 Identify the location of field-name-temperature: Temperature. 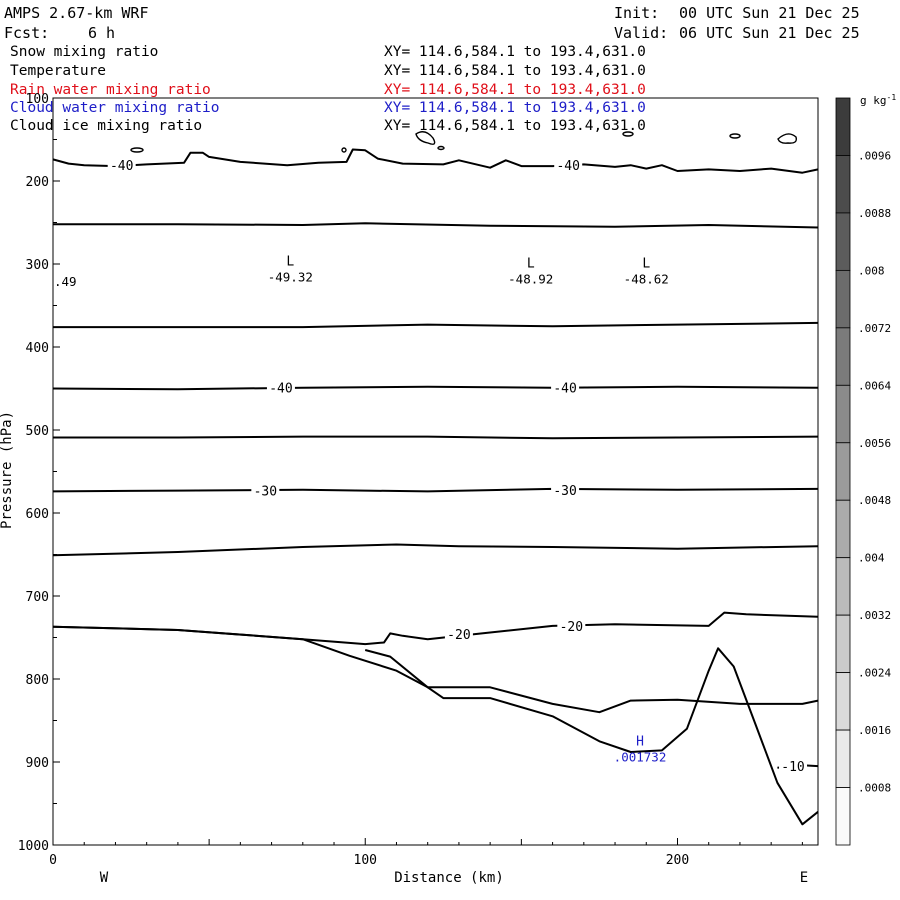
(58, 71).